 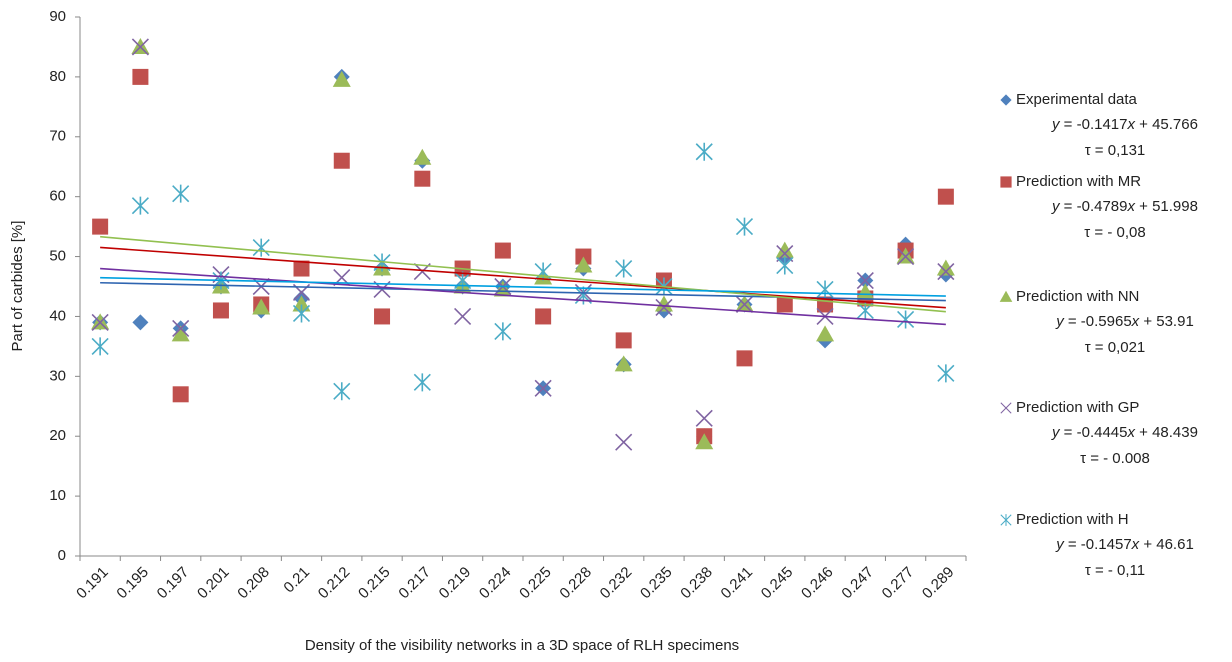 What do you see at coordinates (57, 76) in the screenshot?
I see `y-tick-label: 80` at bounding box center [57, 76].